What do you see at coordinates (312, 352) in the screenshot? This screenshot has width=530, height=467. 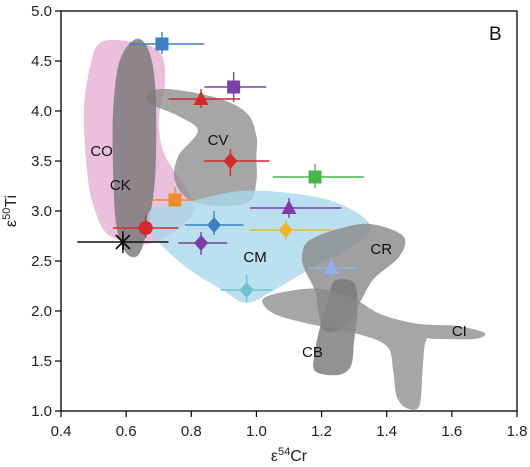 I see `region-label-cb: CB` at bounding box center [312, 352].